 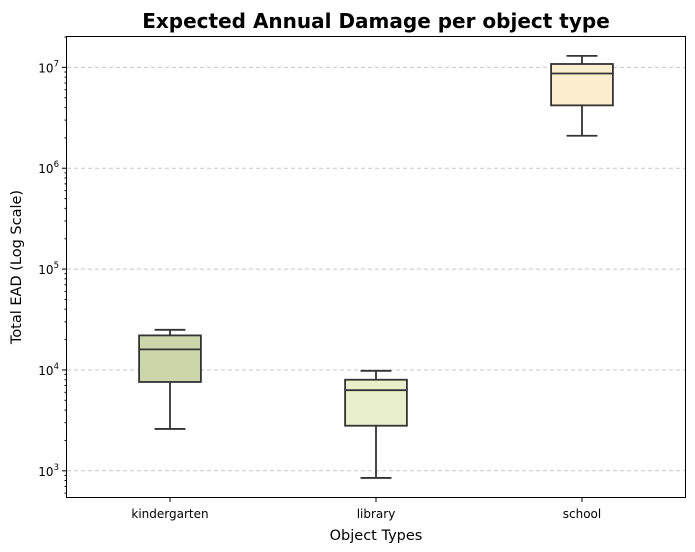 What do you see at coordinates (56, 367) in the screenshot?
I see `y-tick-exponent: 4` at bounding box center [56, 367].